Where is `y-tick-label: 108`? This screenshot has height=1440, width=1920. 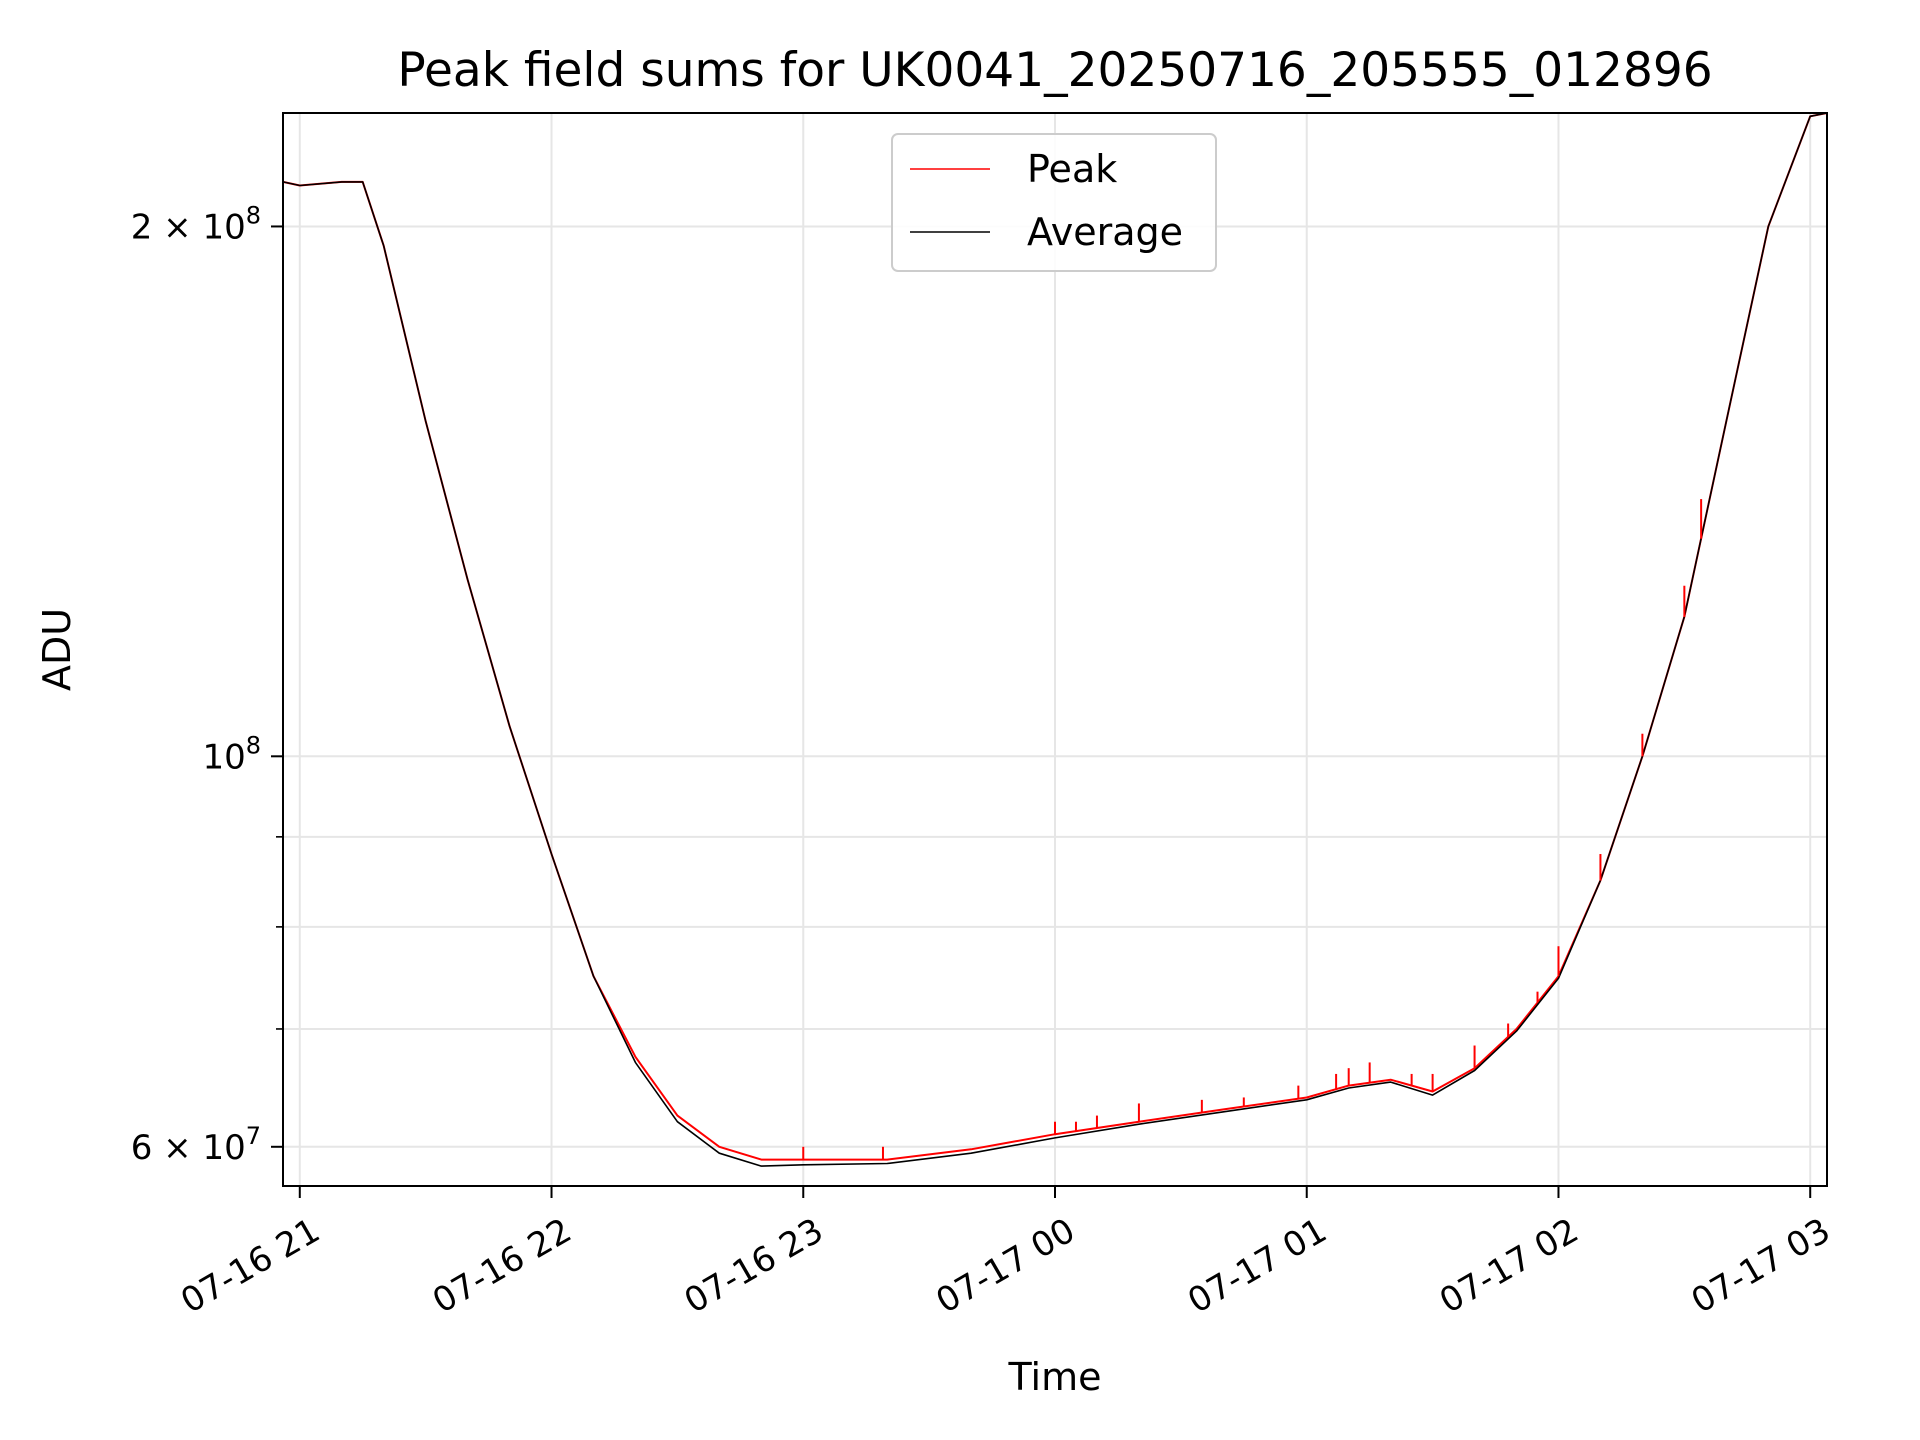 y-tick-label: 108 is located at coordinates (231, 754).